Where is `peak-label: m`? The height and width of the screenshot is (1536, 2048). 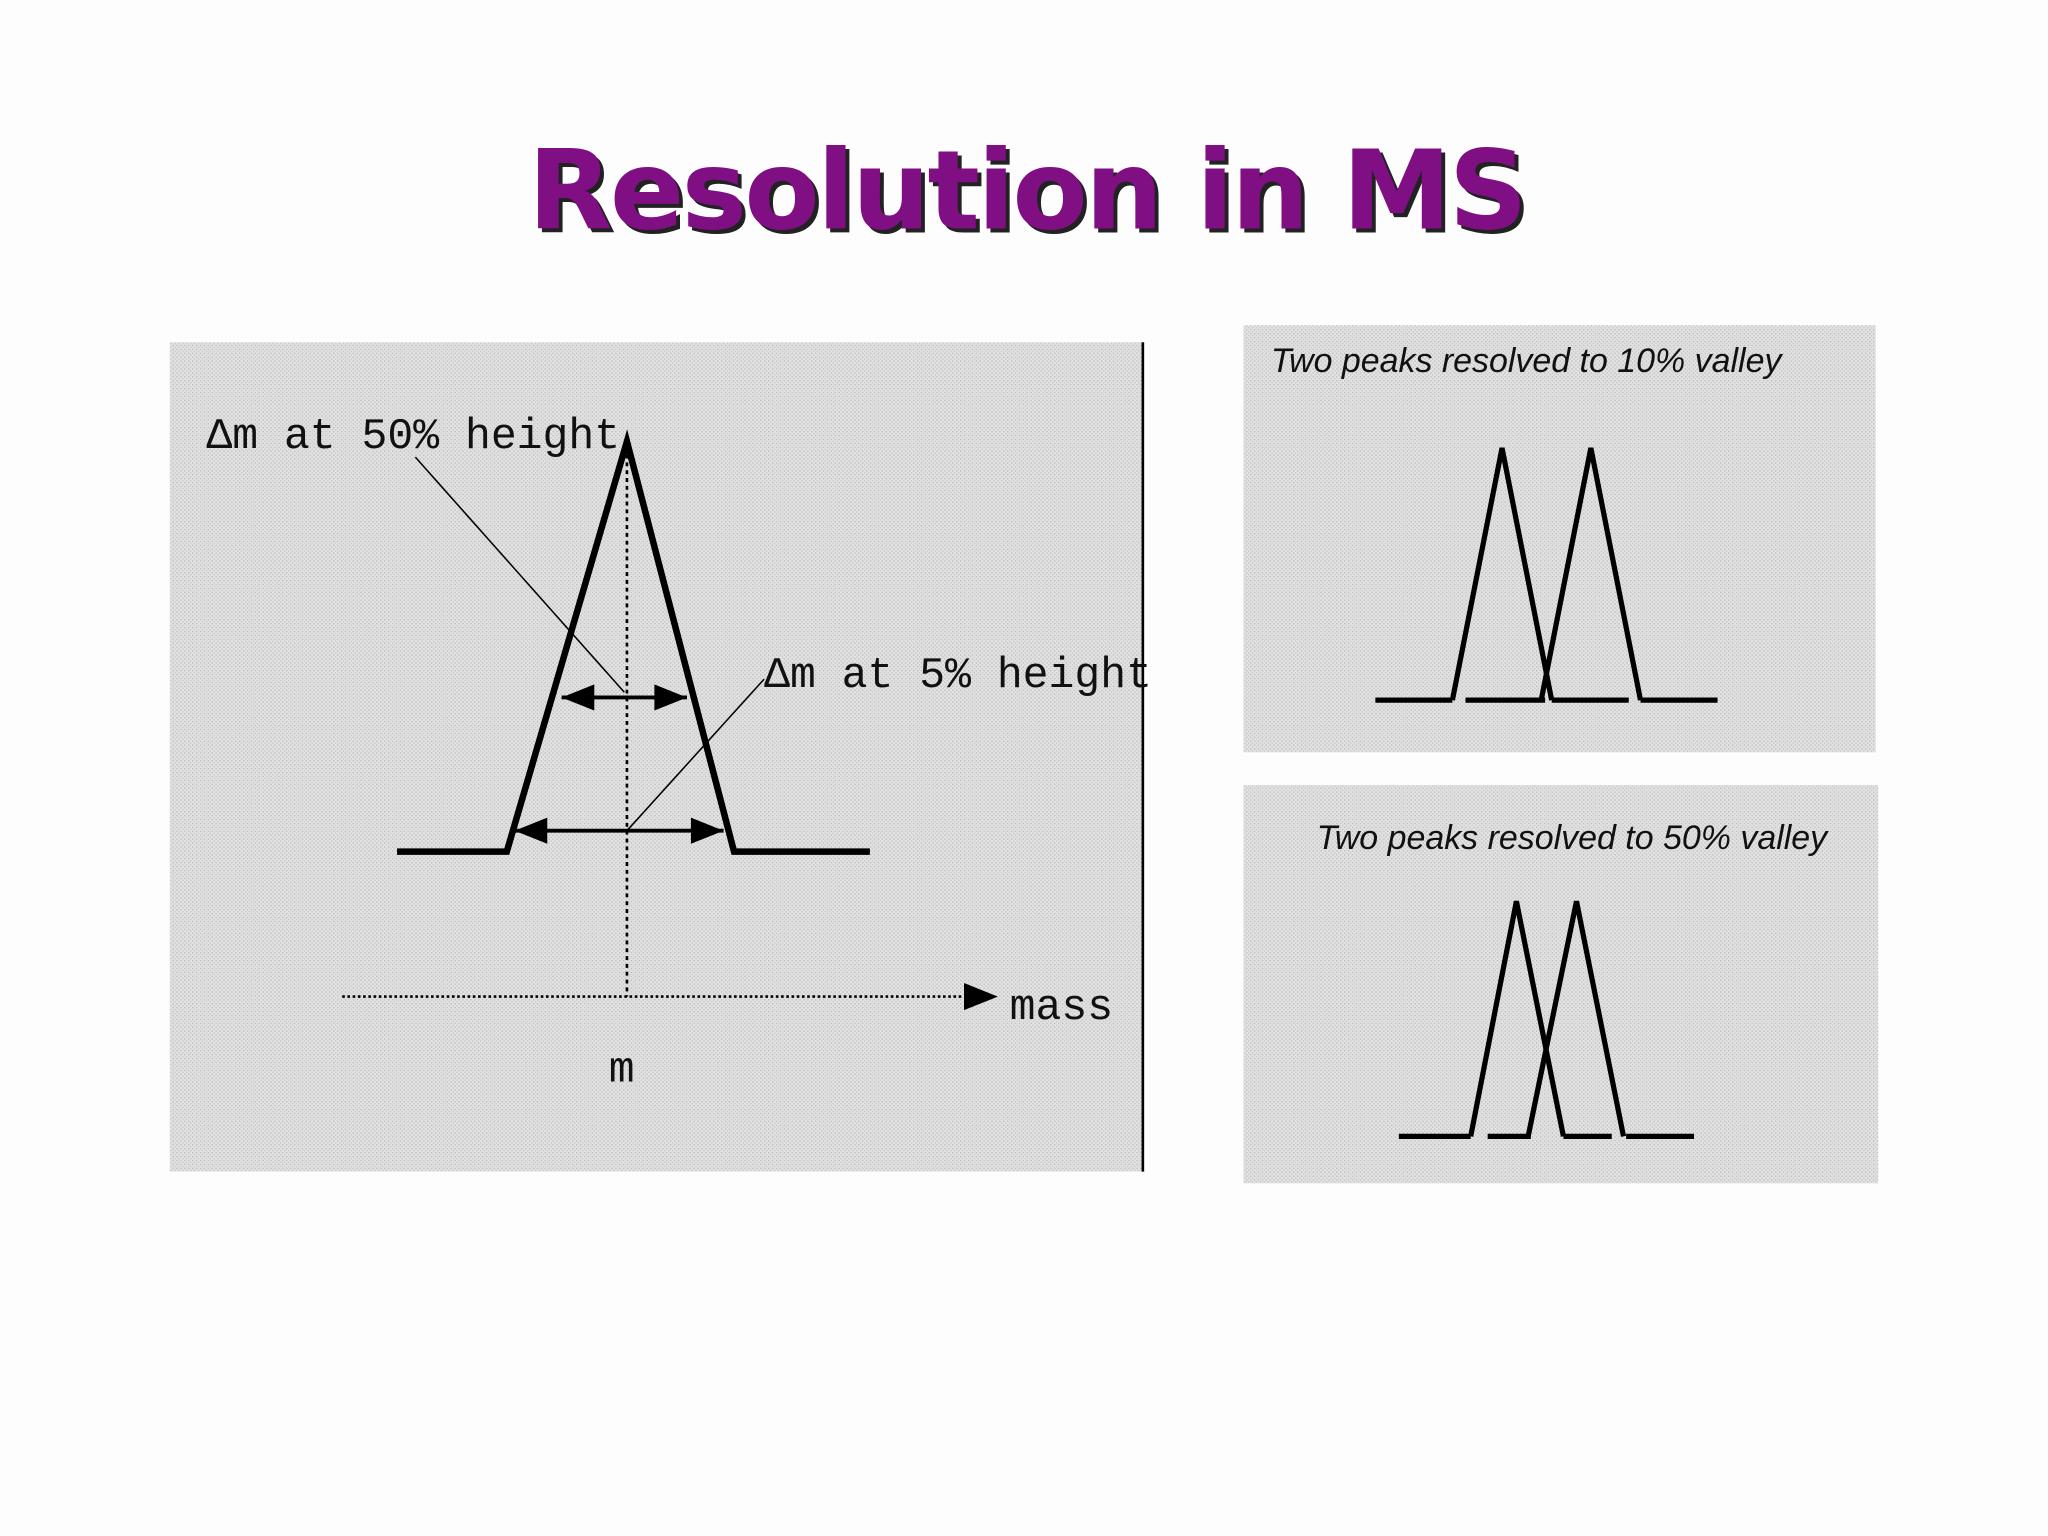
peak-label: m is located at coordinates (622, 1069).